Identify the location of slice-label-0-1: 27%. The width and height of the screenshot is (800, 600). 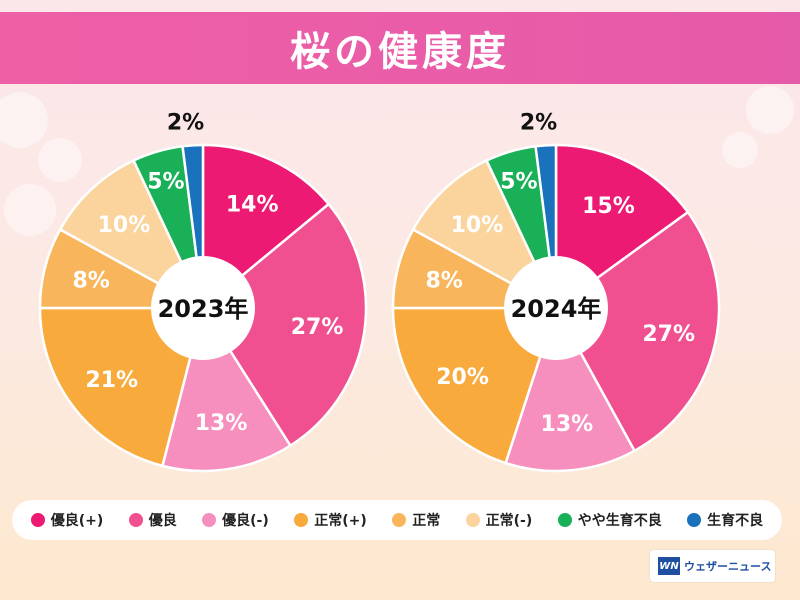
(317, 327).